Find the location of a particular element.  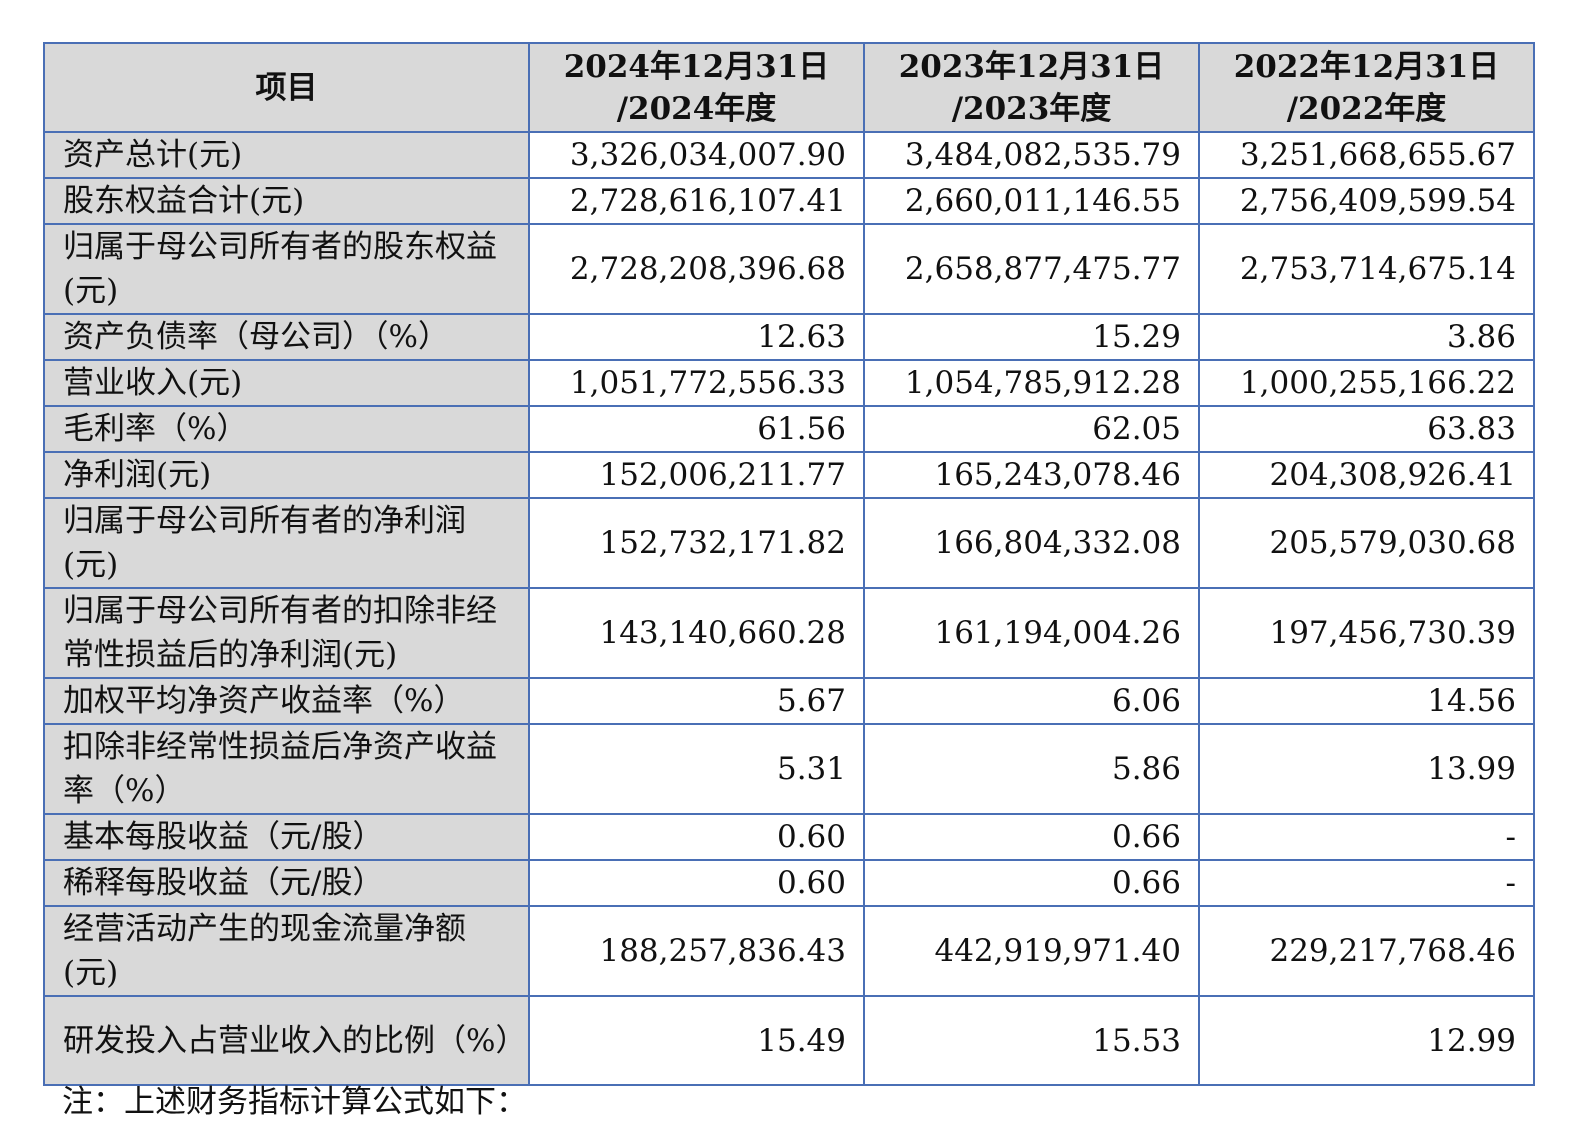

cell-value: 12.63 is located at coordinates (696, 337).